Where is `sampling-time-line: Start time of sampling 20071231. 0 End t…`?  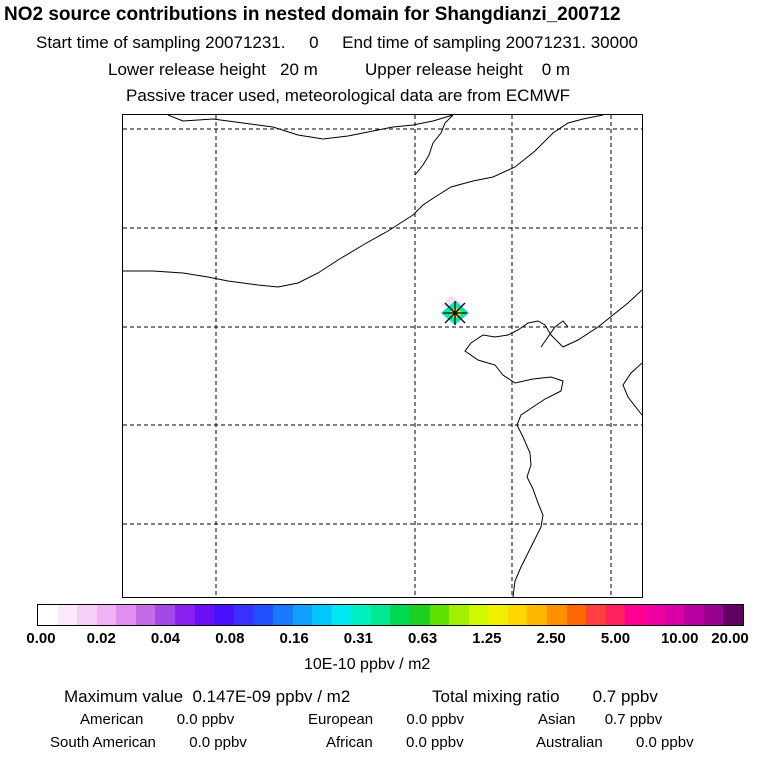 sampling-time-line: Start time of sampling 20071231. 0 End t… is located at coordinates (337, 42).